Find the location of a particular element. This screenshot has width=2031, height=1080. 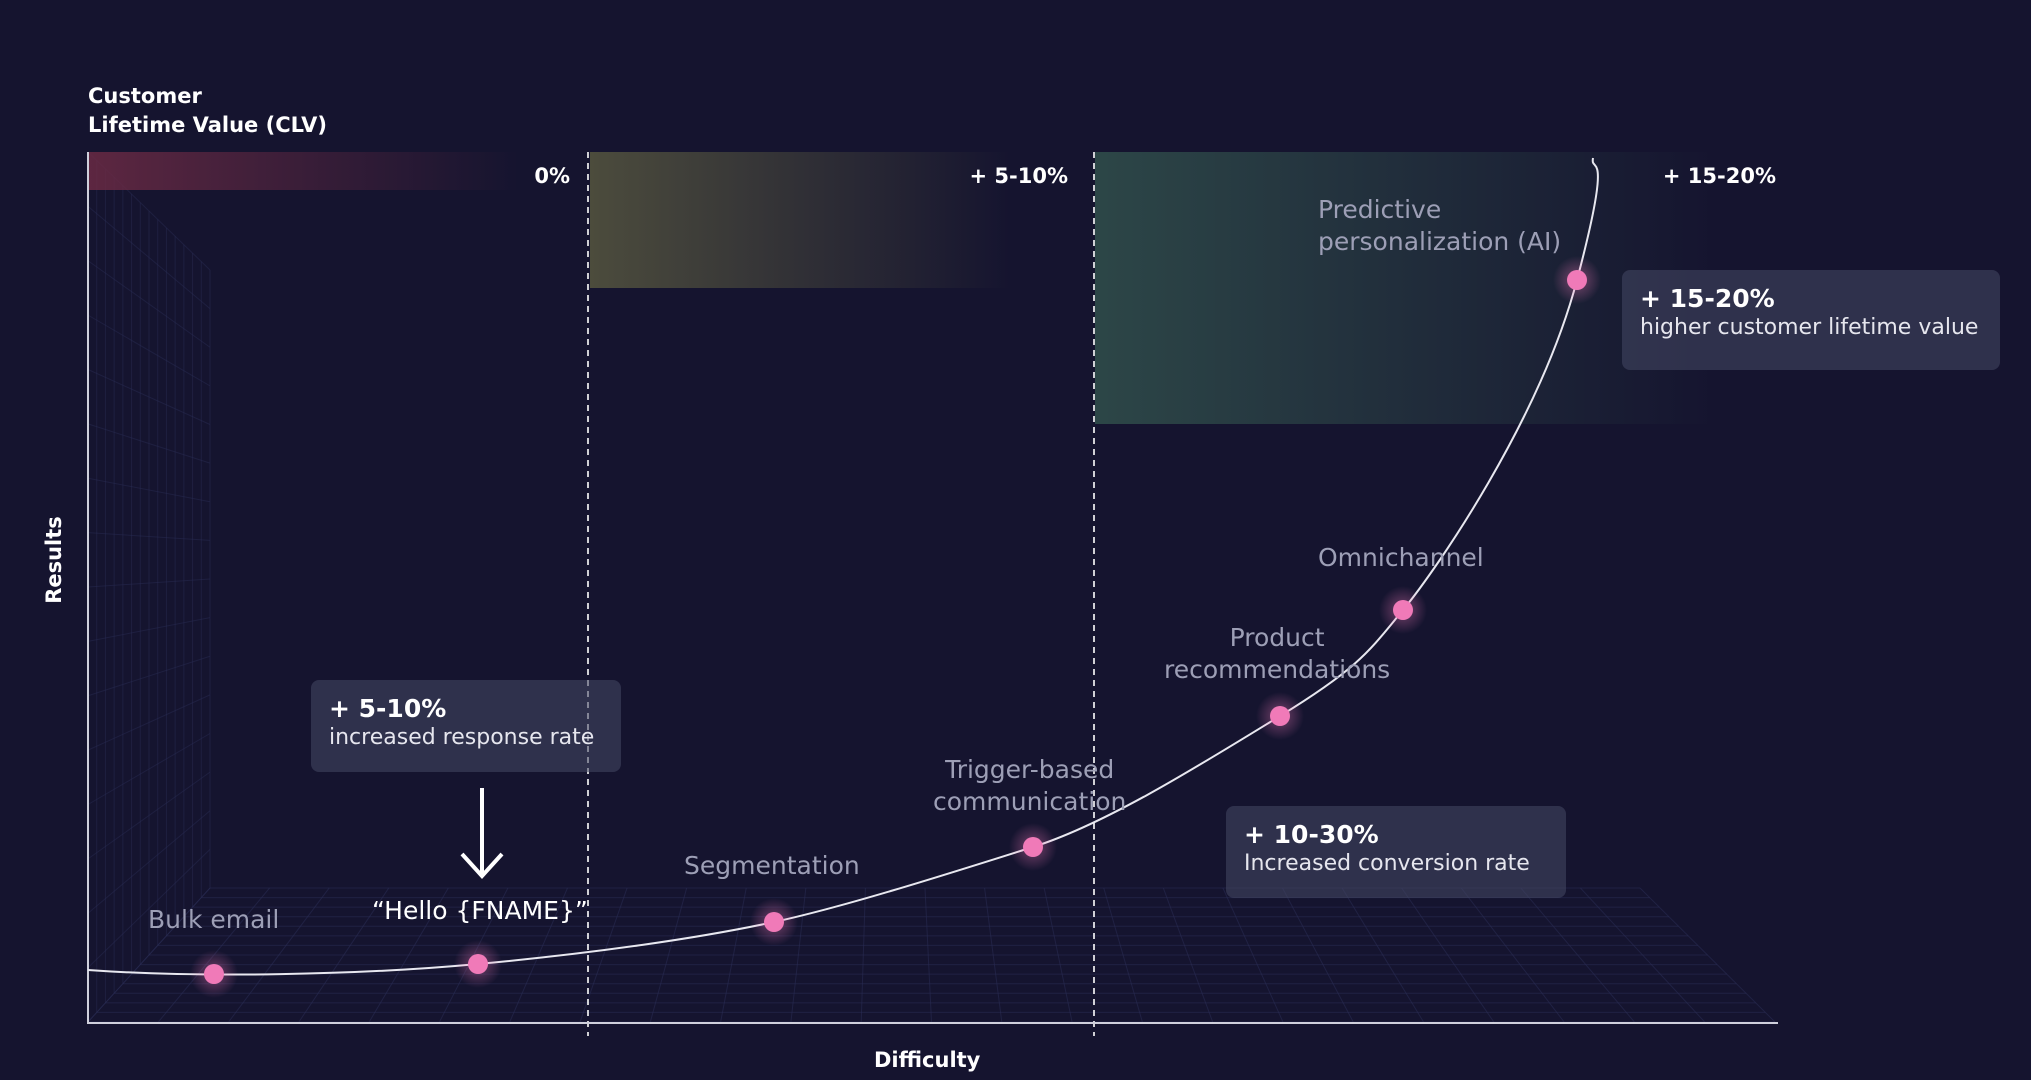

down-arrow-icon is located at coordinates (482, 833).